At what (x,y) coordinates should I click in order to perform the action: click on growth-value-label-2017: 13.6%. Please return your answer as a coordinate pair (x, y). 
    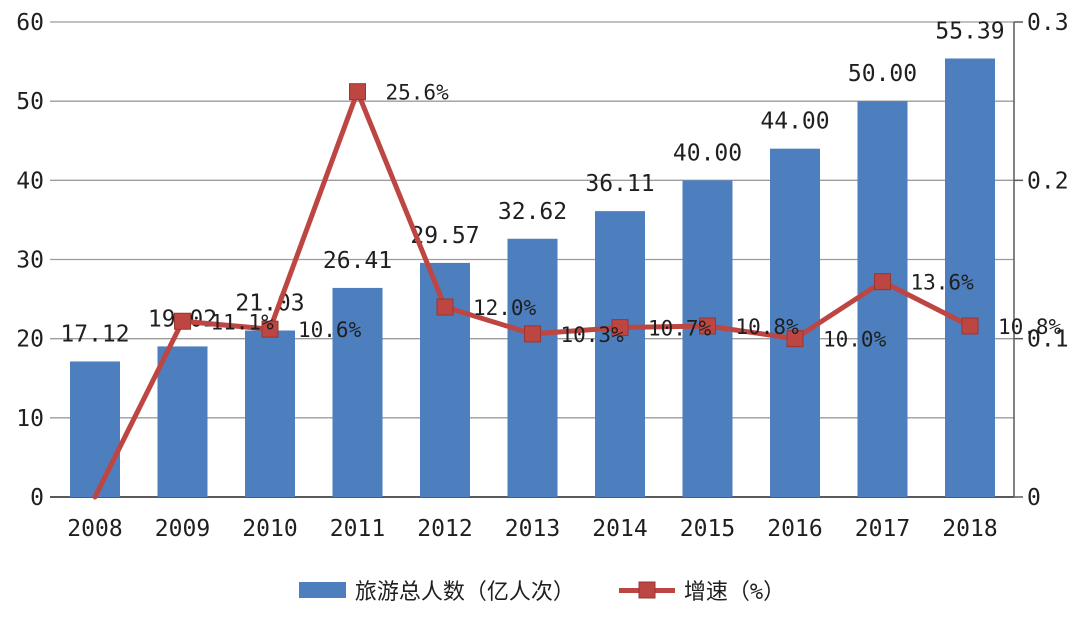
    Looking at the image, I should click on (943, 283).